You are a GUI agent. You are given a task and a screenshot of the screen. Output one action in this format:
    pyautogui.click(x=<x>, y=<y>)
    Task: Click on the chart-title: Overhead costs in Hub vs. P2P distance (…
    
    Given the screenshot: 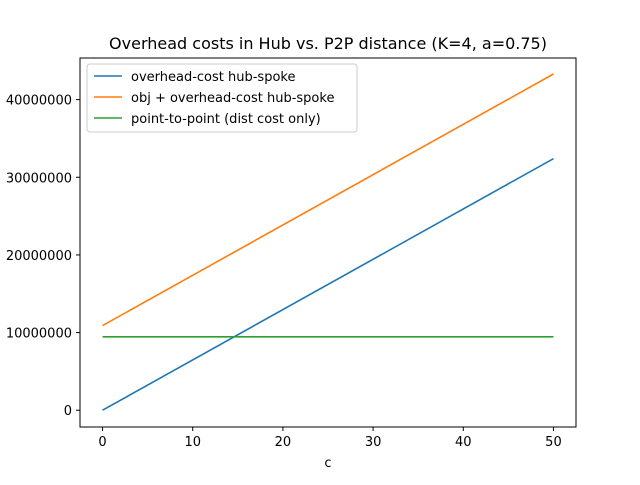 What is the action you would take?
    pyautogui.click(x=328, y=43)
    